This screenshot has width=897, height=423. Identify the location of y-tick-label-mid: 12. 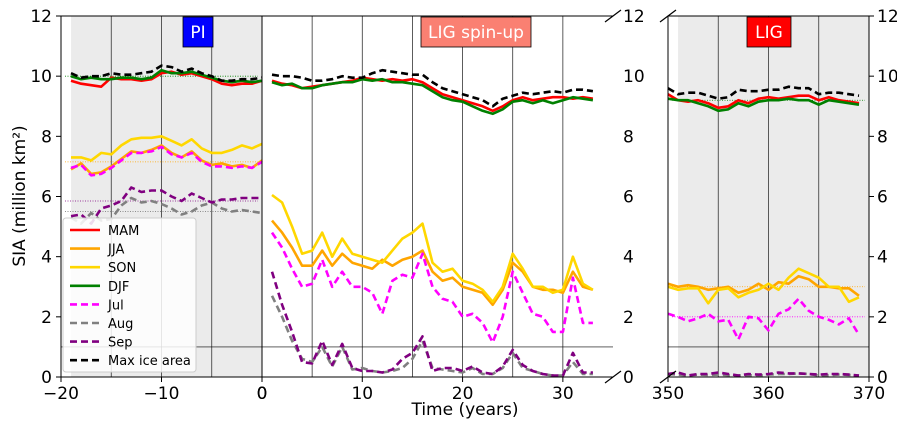
(634, 17).